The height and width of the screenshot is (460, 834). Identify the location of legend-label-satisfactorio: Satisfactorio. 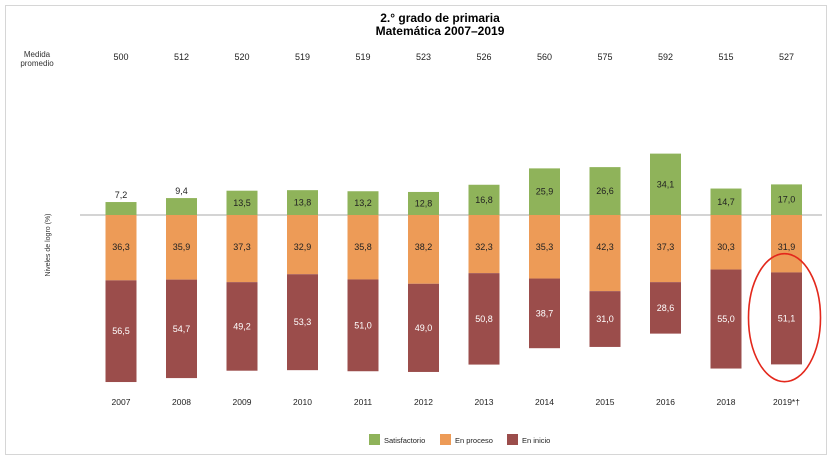
(404, 440).